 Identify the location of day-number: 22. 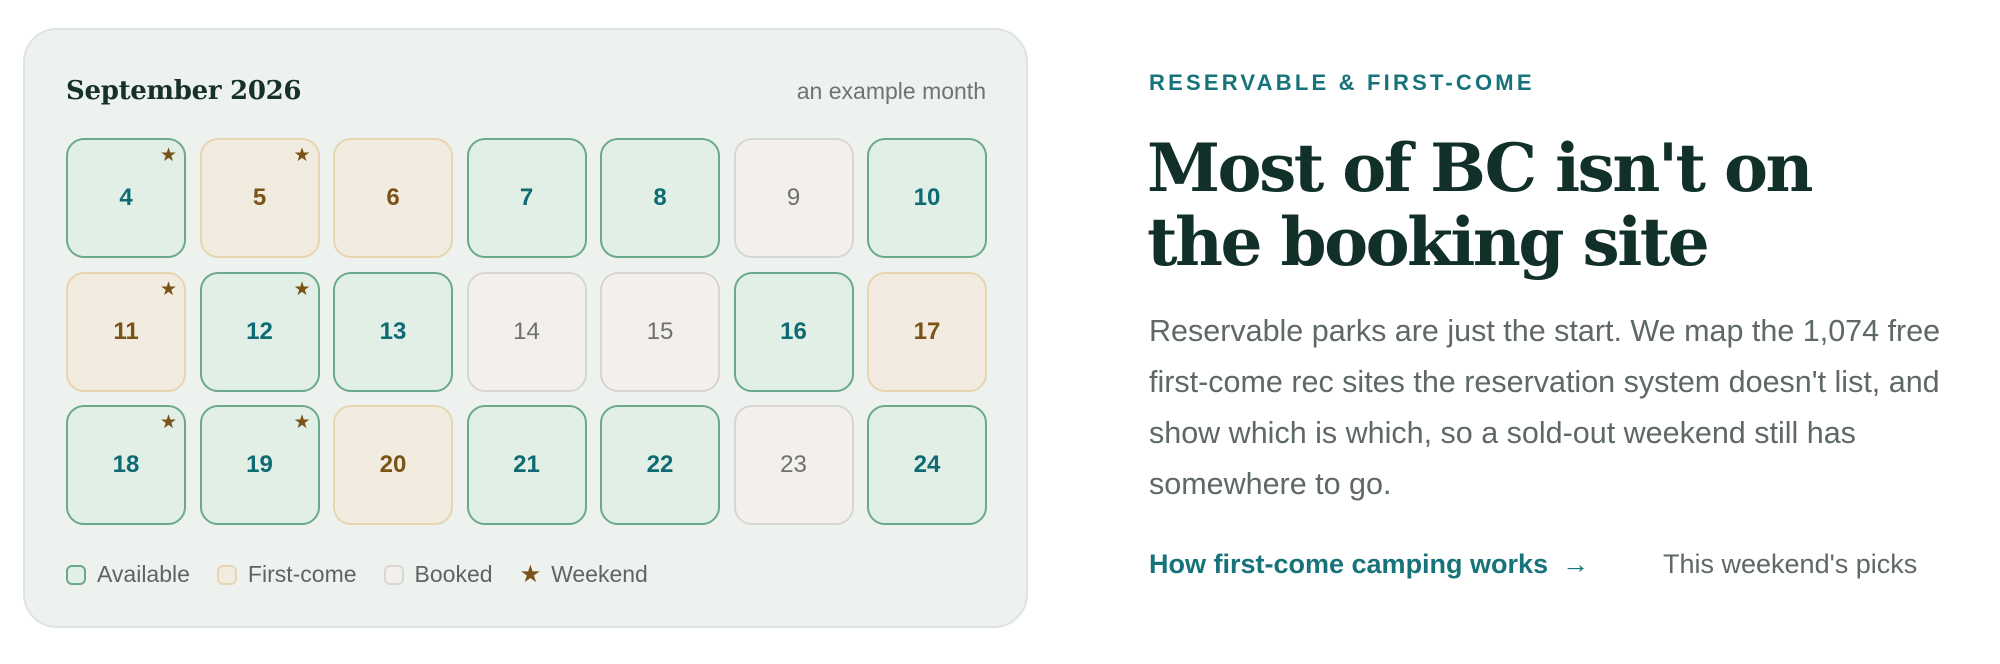
(660, 464).